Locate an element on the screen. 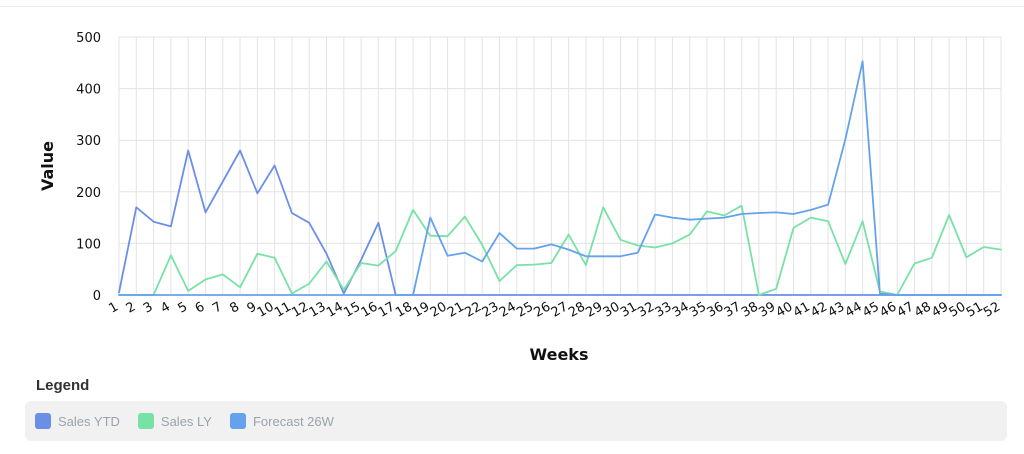 This screenshot has width=1024, height=454. x-tick-label: 50 is located at coordinates (958, 309).